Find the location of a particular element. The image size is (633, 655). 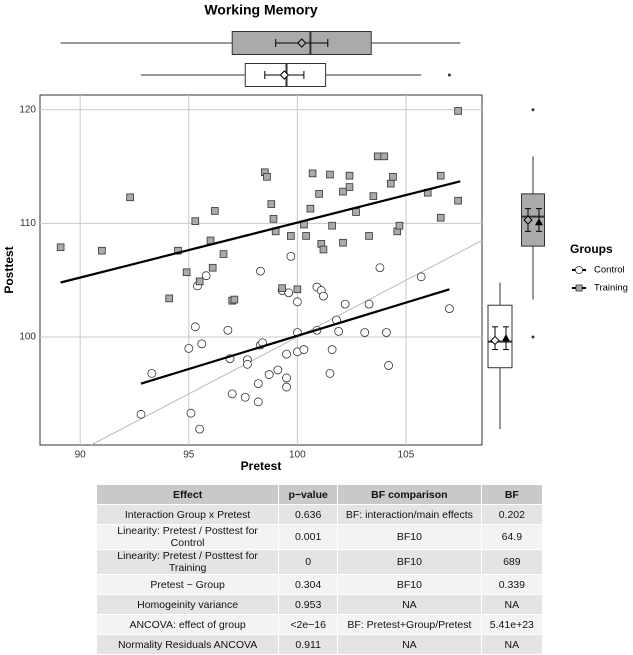

x-tick-label: 100 is located at coordinates (297, 455).